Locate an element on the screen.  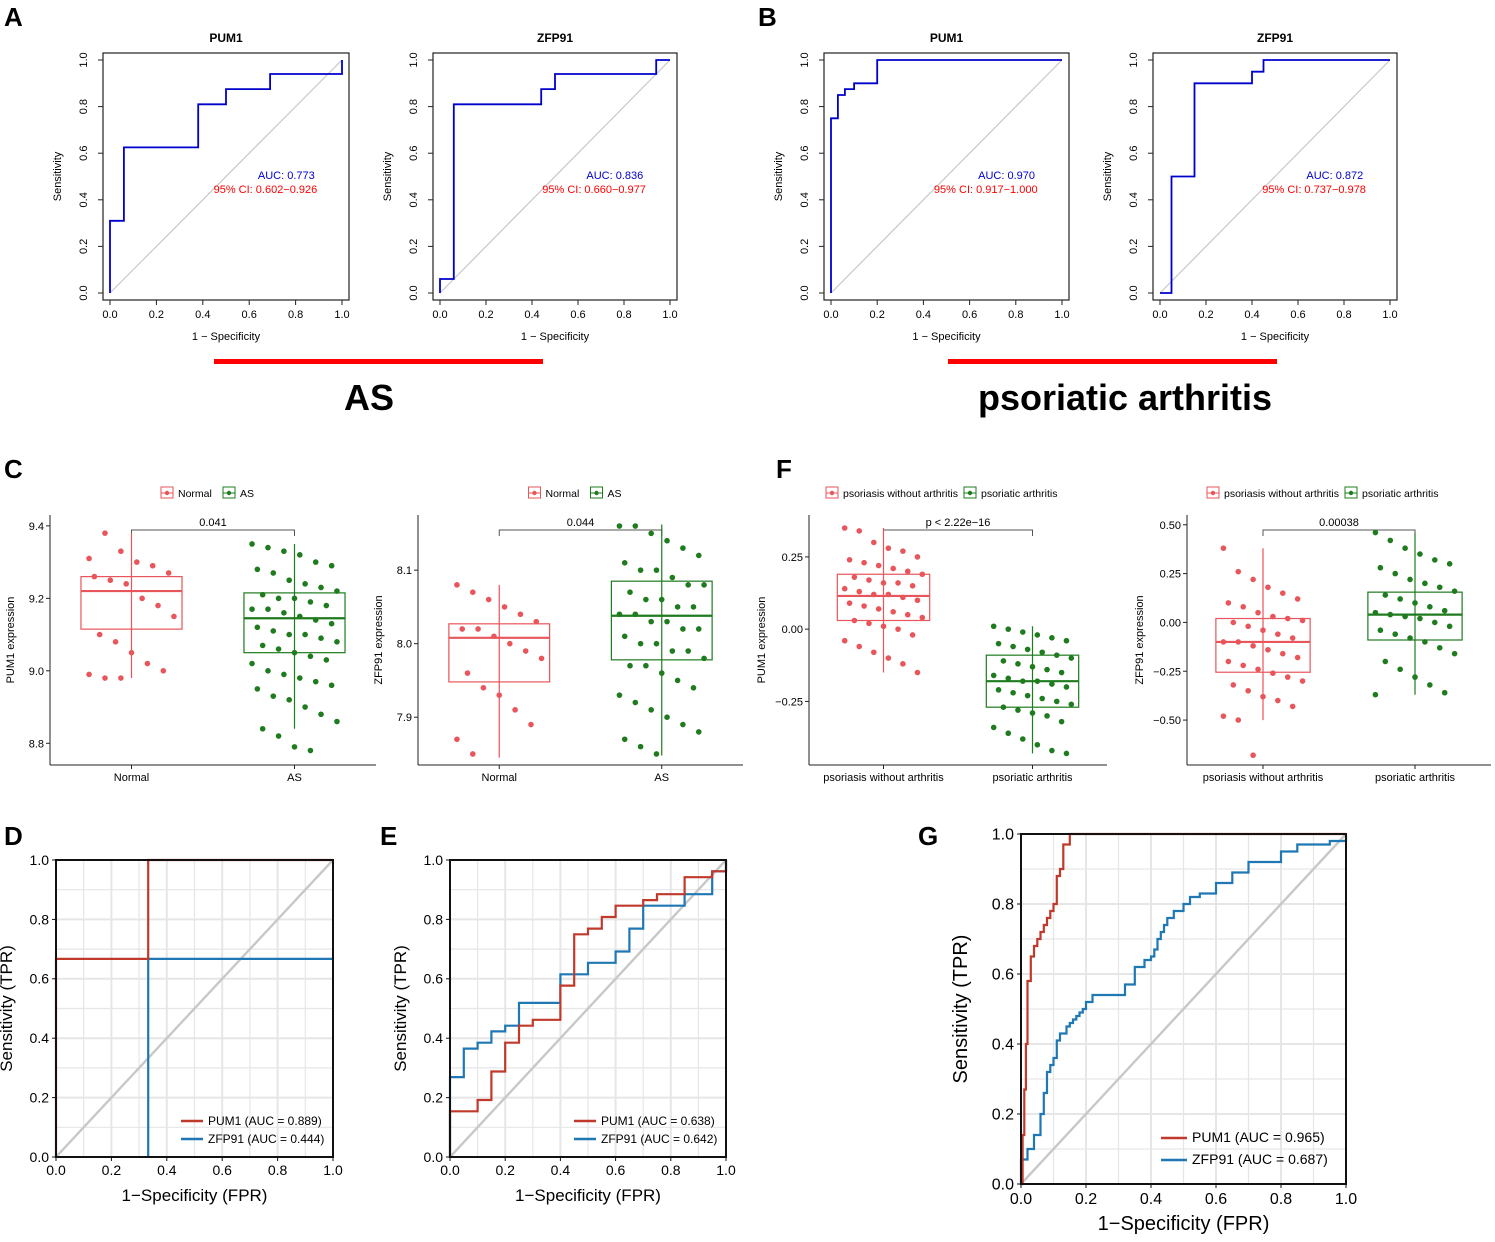
plot-frame is located at coordinates (1275, 176).